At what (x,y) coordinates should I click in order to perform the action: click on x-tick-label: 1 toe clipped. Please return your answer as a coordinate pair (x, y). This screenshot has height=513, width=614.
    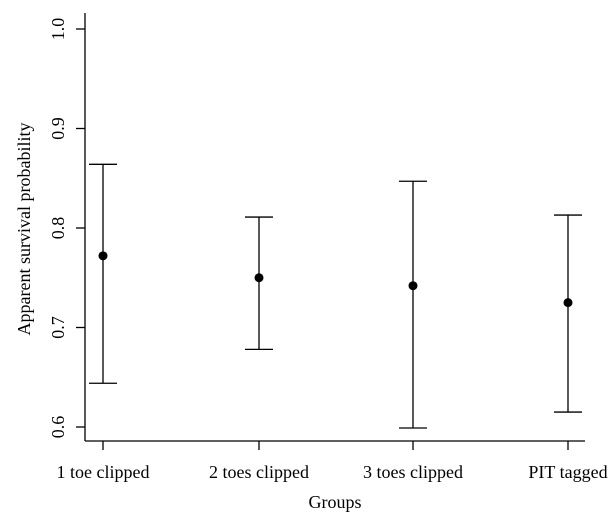
    Looking at the image, I should click on (103, 472).